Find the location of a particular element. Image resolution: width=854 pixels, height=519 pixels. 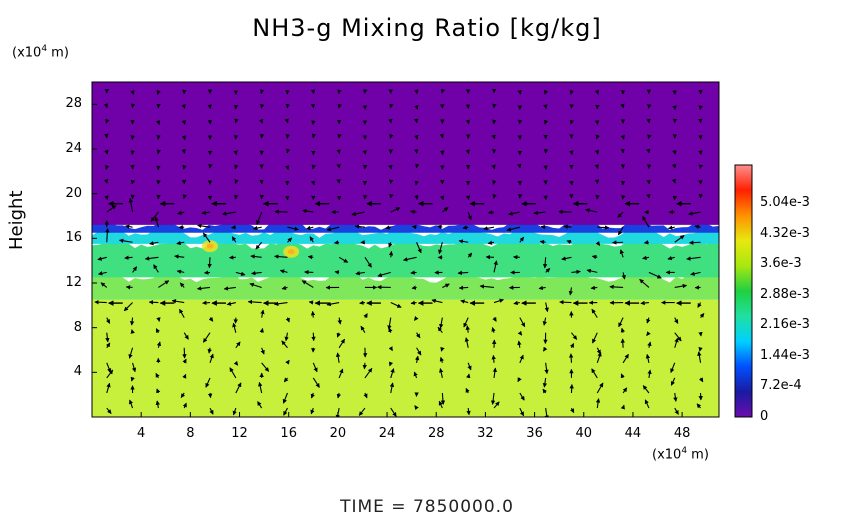

x-tick-label-28: 28 is located at coordinates (436, 433).